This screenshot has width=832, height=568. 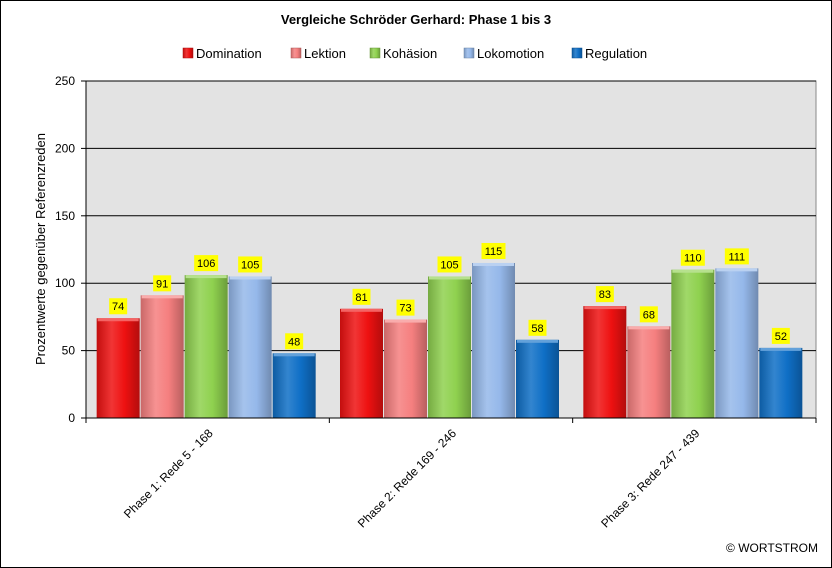 I want to click on bar-lokomotion: 105, so click(x=250, y=337).